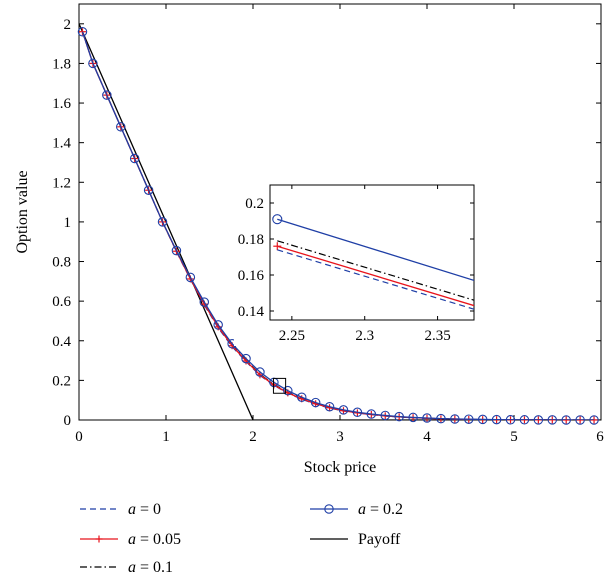 Image resolution: width=605 pixels, height=579 pixels. Describe the element at coordinates (279, 385) in the screenshot. I see `zoom-box` at that location.